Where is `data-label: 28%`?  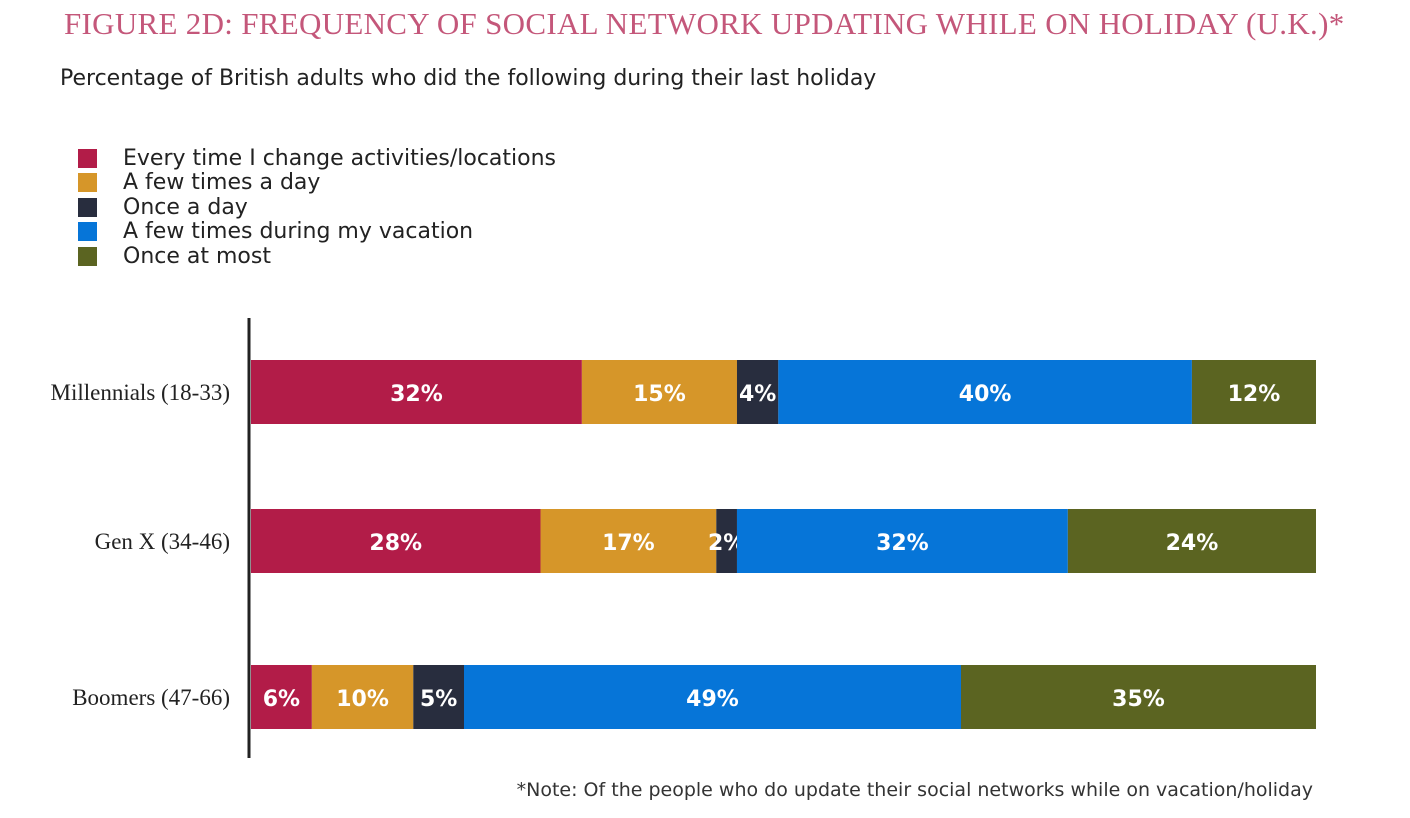
data-label: 28% is located at coordinates (395, 543).